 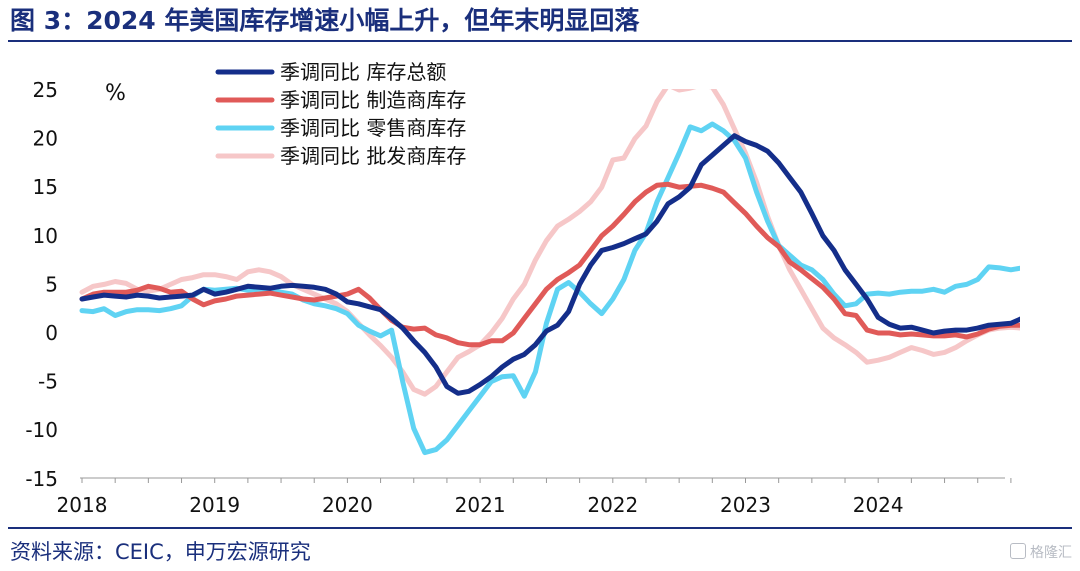 I want to click on y-tick-label: 0, so click(x=51, y=333).